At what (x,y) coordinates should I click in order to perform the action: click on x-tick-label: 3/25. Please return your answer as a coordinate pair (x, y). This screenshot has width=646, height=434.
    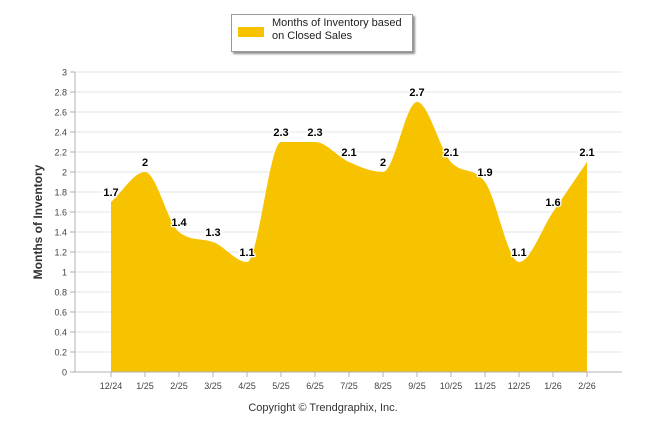
    Looking at the image, I should click on (213, 386).